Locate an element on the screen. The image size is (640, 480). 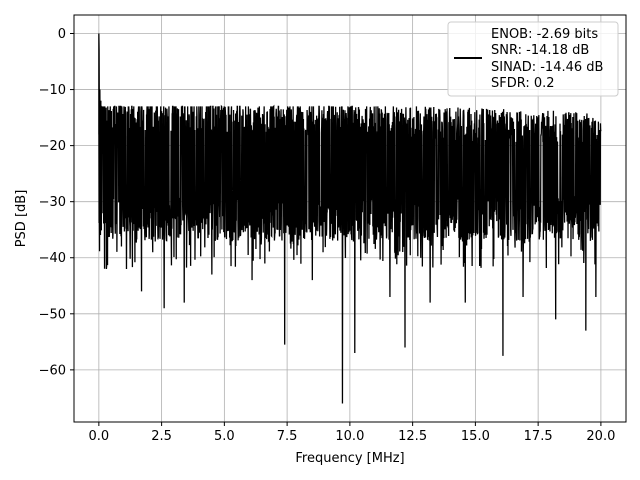
legend-sinad: SINAD: -14.46 dB is located at coordinates (547, 67).